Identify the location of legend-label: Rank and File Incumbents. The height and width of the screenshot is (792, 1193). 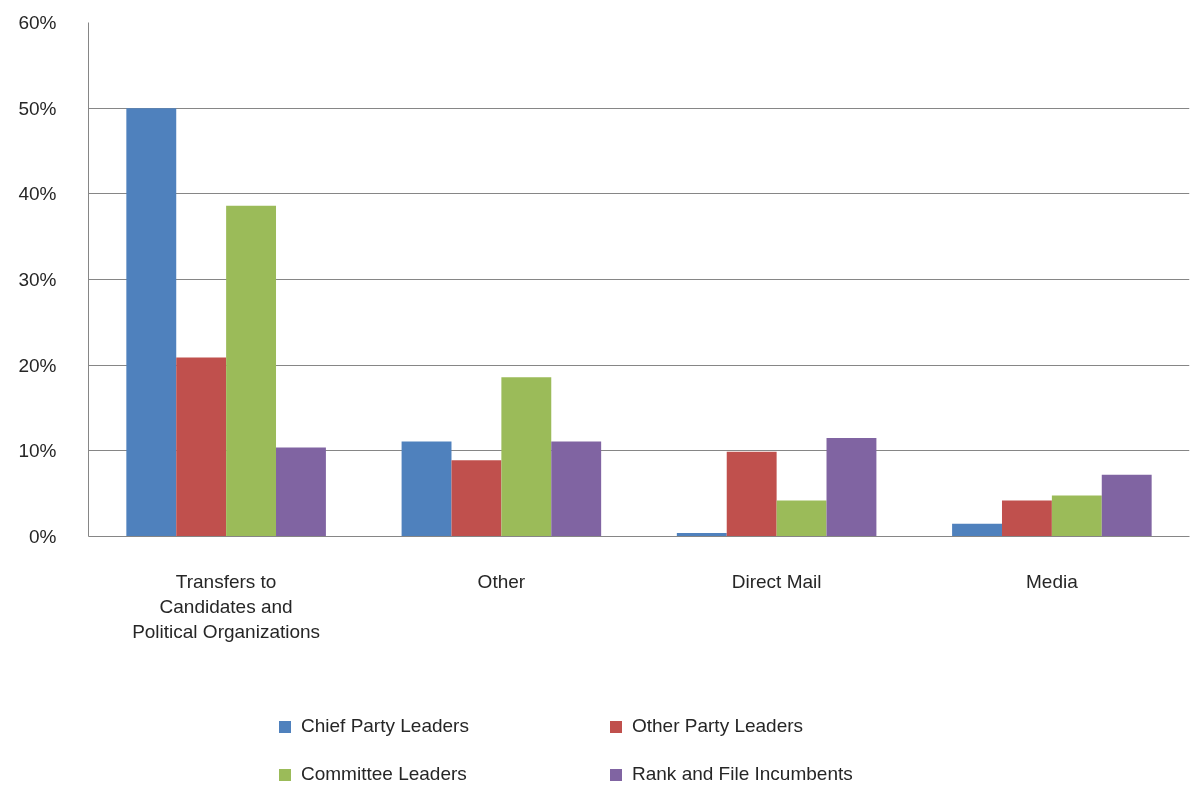
(743, 774).